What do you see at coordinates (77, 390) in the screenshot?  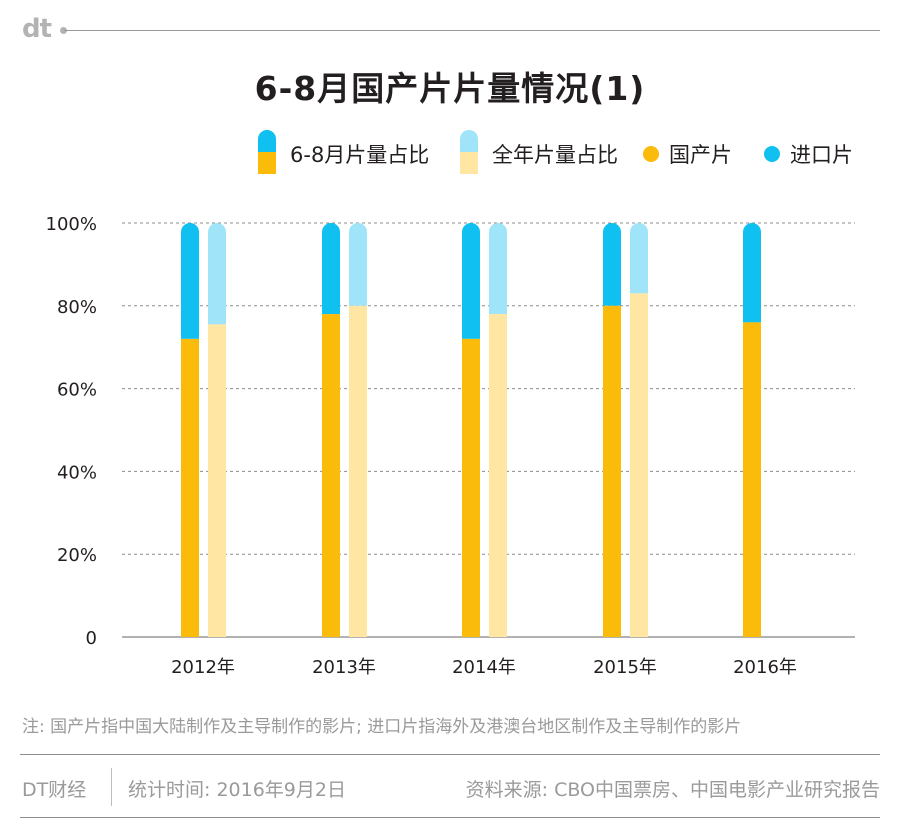 I see `y-tick-label: 60%` at bounding box center [77, 390].